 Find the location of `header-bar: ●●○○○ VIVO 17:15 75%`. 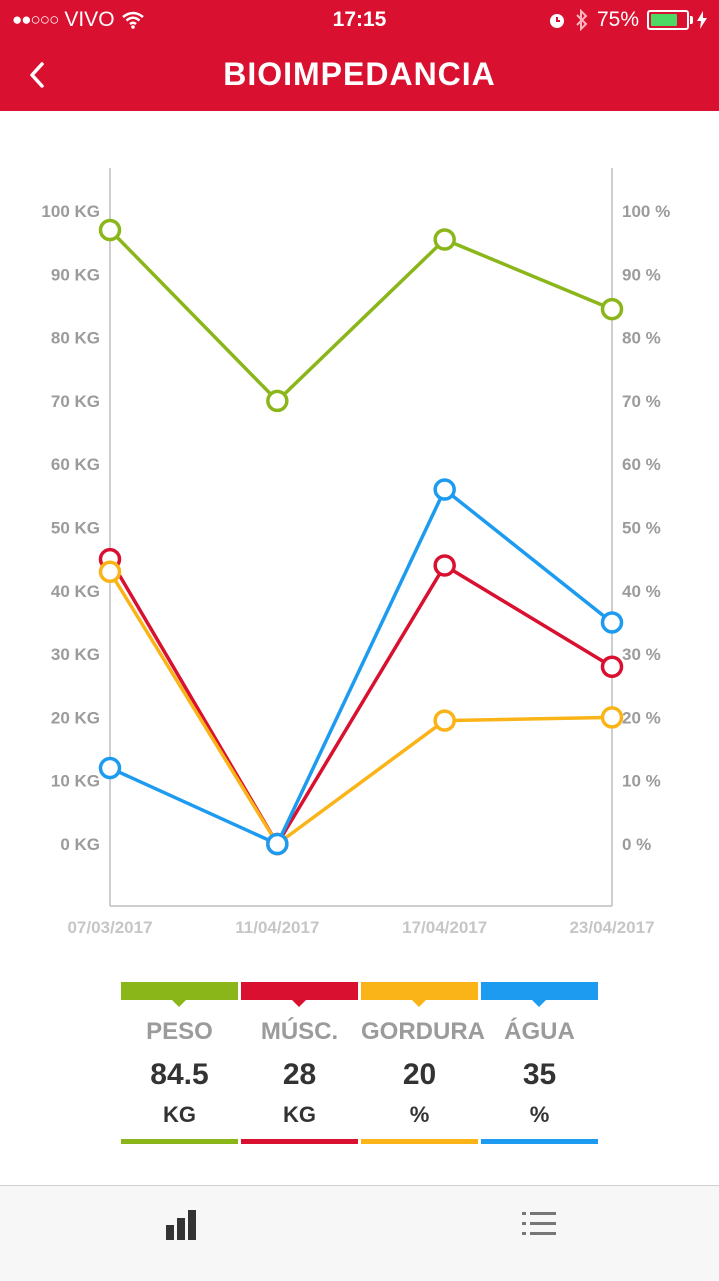

header-bar: ●●○○○ VIVO 17:15 75% is located at coordinates (359, 55).